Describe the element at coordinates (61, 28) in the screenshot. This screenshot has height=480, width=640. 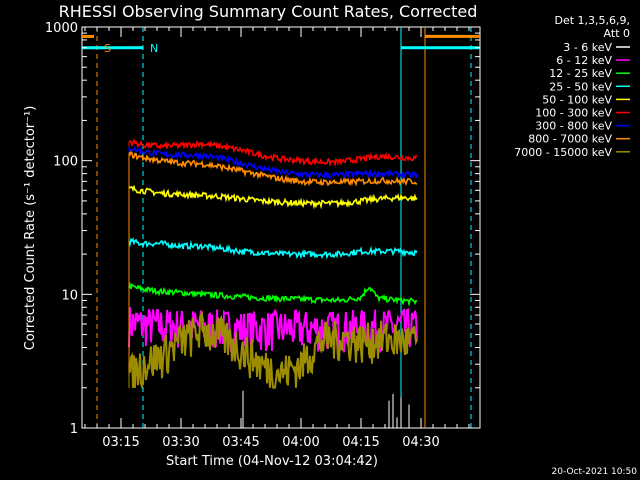
I see `y-tick-label: 1000` at that location.